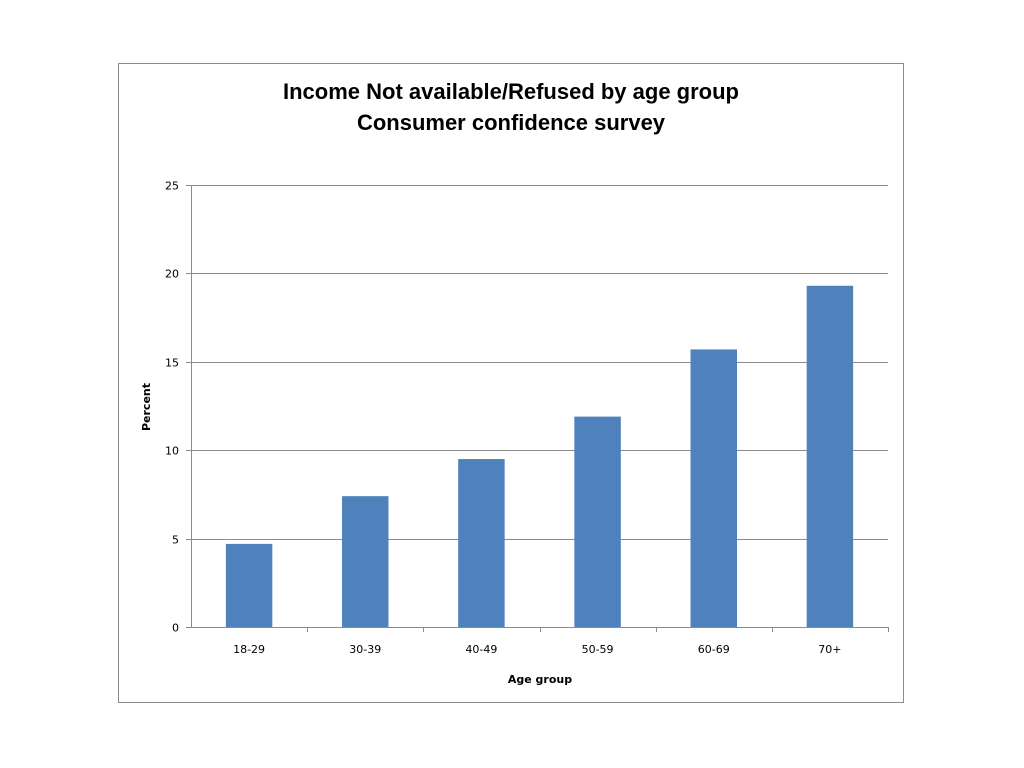  I want to click on y-tick-label: 5, so click(175, 540).